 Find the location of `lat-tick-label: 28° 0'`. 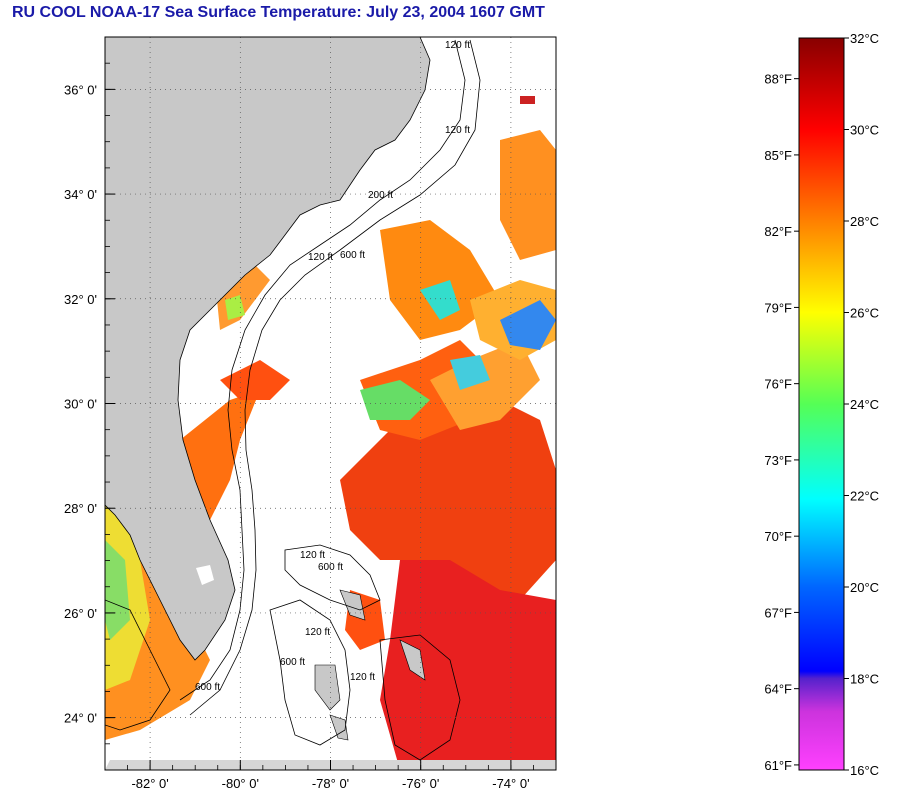

lat-tick-label: 28° 0' is located at coordinates (80, 508).